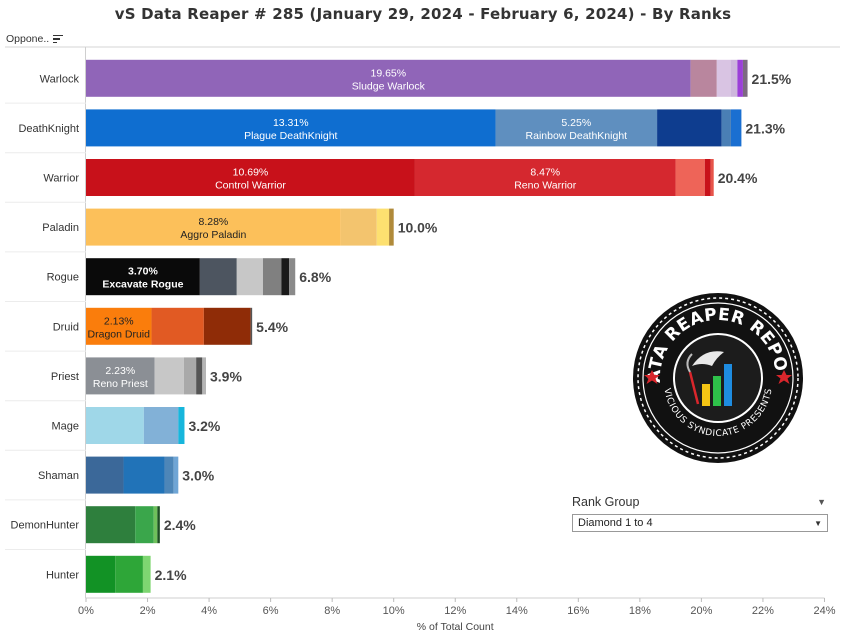  I want to click on row-label: Paladin, so click(60, 228).